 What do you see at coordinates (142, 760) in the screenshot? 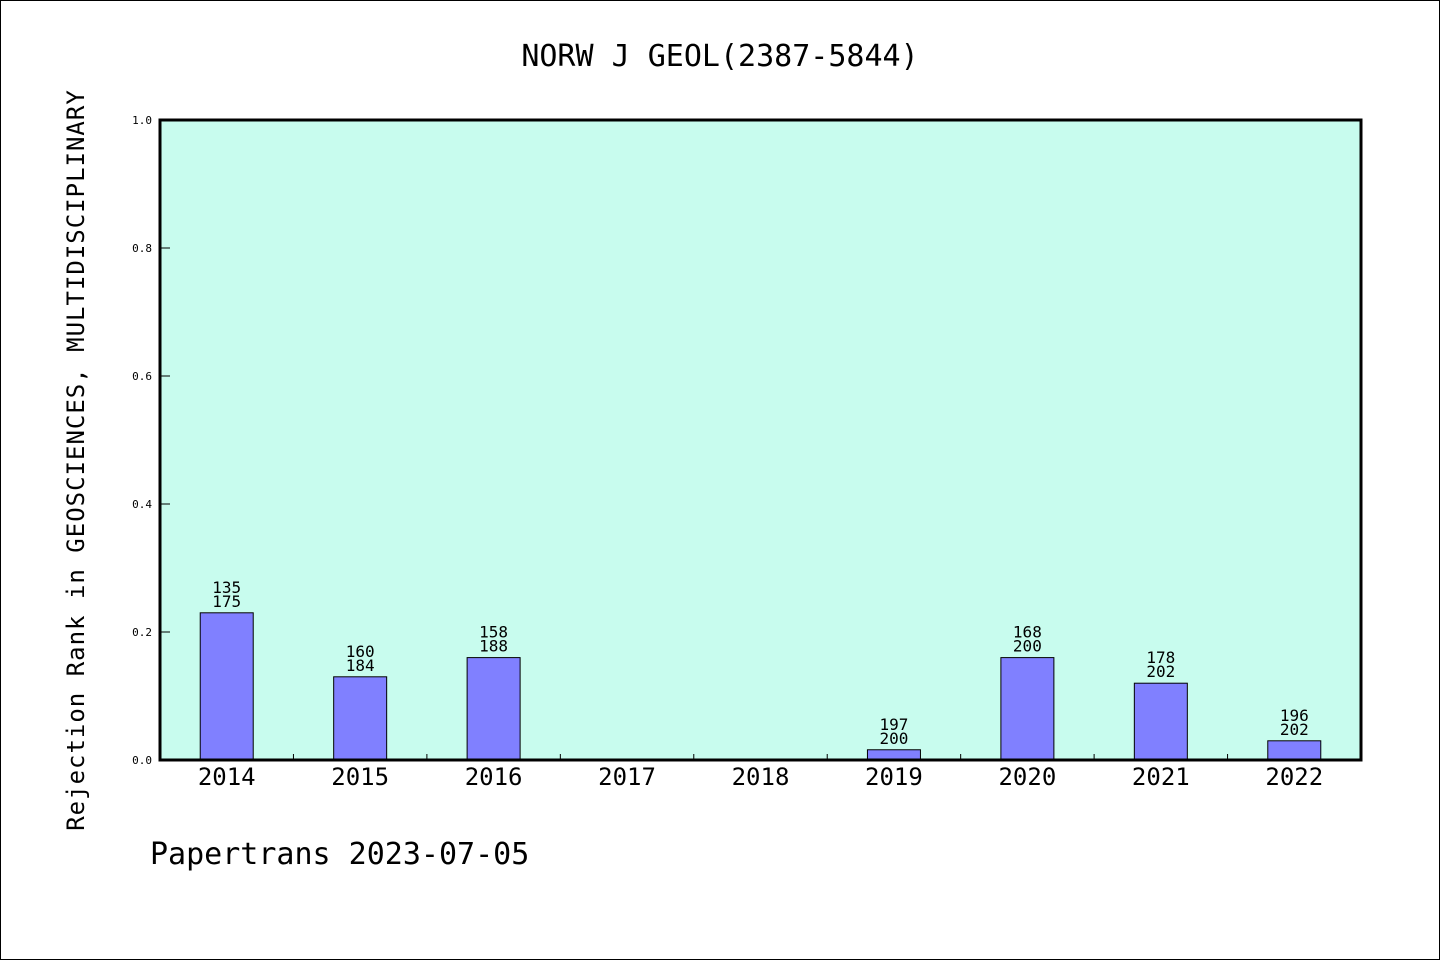
I see `y-tick-label: 0.0` at bounding box center [142, 760].